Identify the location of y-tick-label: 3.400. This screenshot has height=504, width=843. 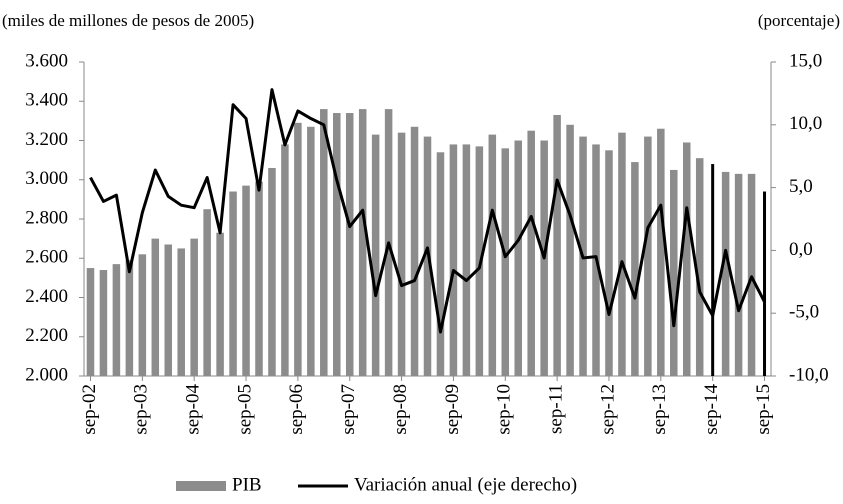
(46, 100).